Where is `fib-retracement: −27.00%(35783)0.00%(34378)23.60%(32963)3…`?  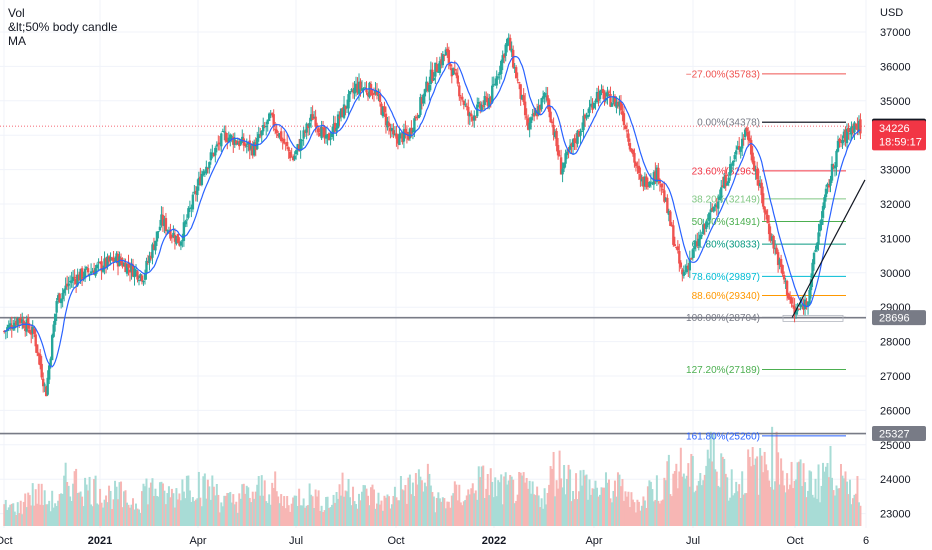 fib-retracement: −27.00%(35783)0.00%(34378)23.60%(32963)3… is located at coordinates (766, 255).